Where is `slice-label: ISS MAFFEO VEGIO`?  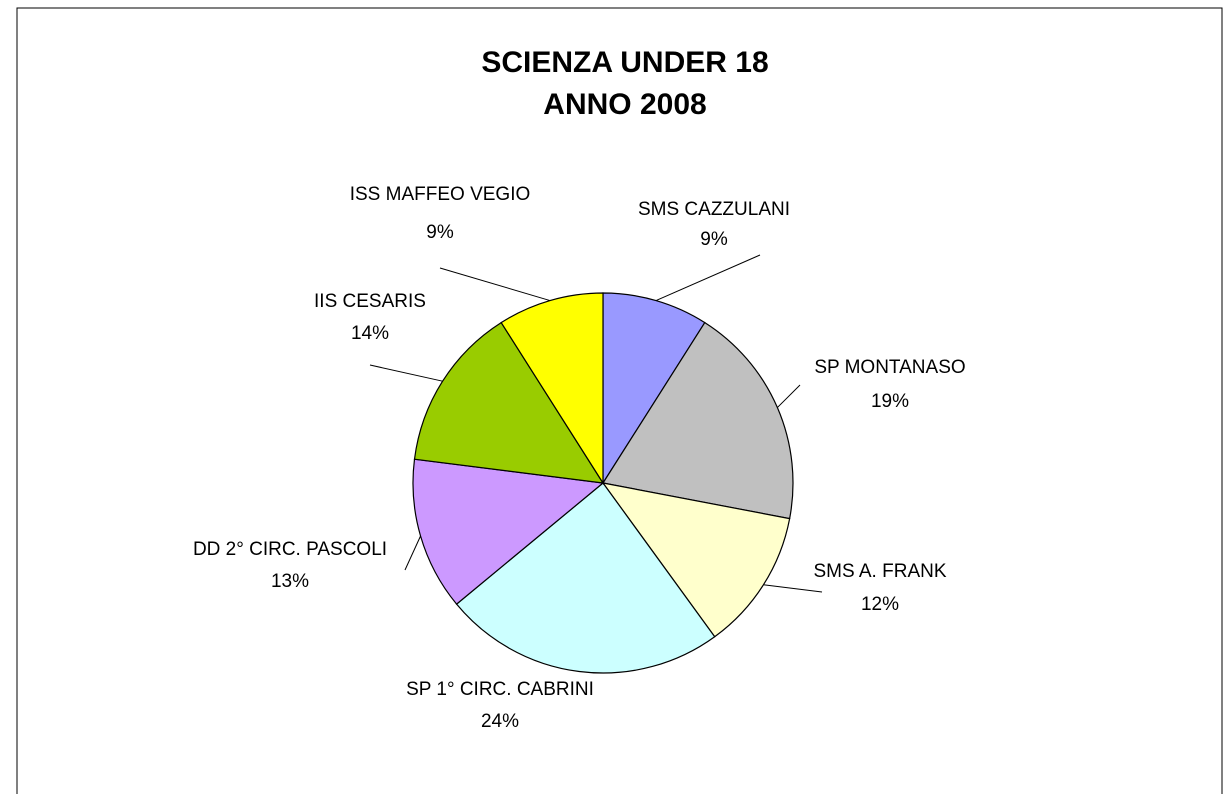 slice-label: ISS MAFFEO VEGIO is located at coordinates (440, 194).